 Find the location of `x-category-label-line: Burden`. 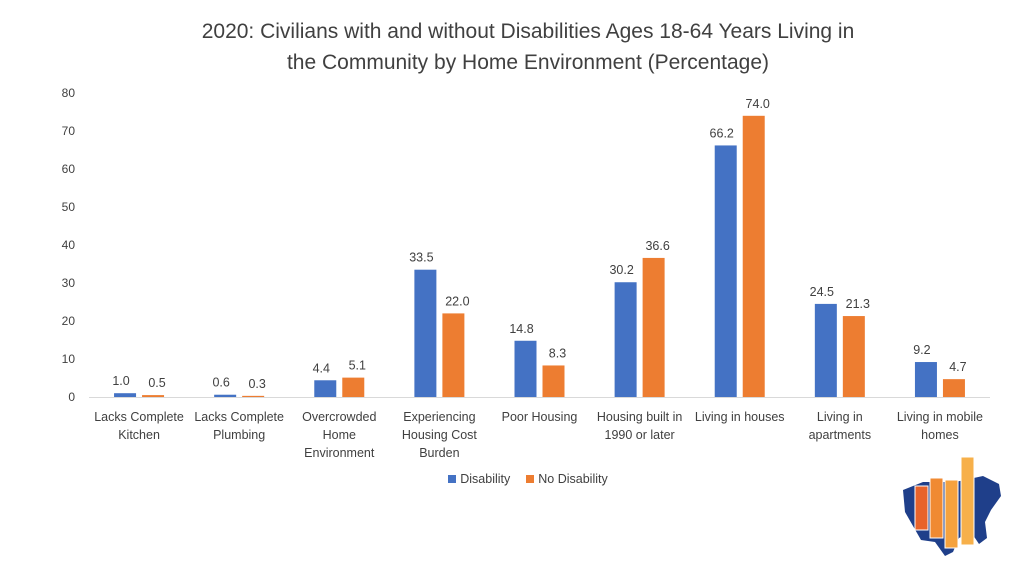

x-category-label-line: Burden is located at coordinates (439, 453).